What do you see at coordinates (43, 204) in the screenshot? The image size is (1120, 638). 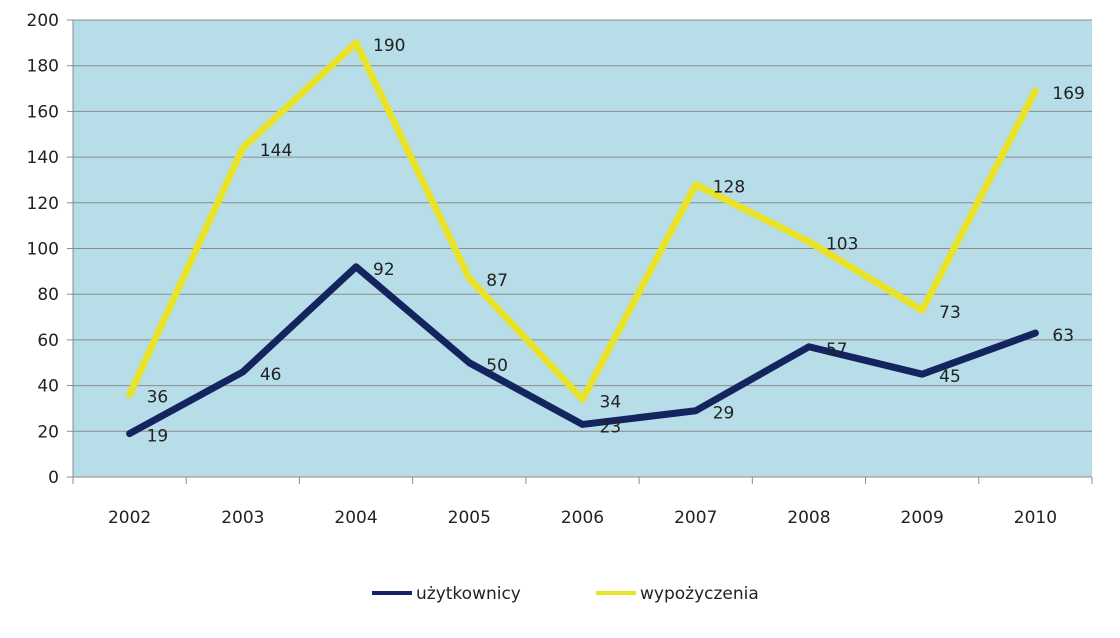 I see `y-tick-label: 120` at bounding box center [43, 204].